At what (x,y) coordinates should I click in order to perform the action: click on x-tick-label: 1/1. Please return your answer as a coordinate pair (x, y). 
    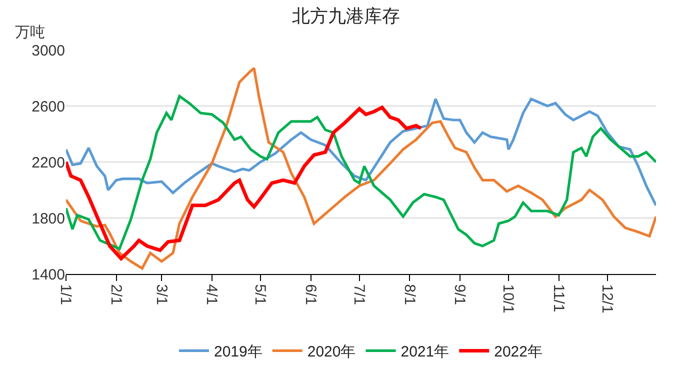
    Looking at the image, I should click on (65, 294).